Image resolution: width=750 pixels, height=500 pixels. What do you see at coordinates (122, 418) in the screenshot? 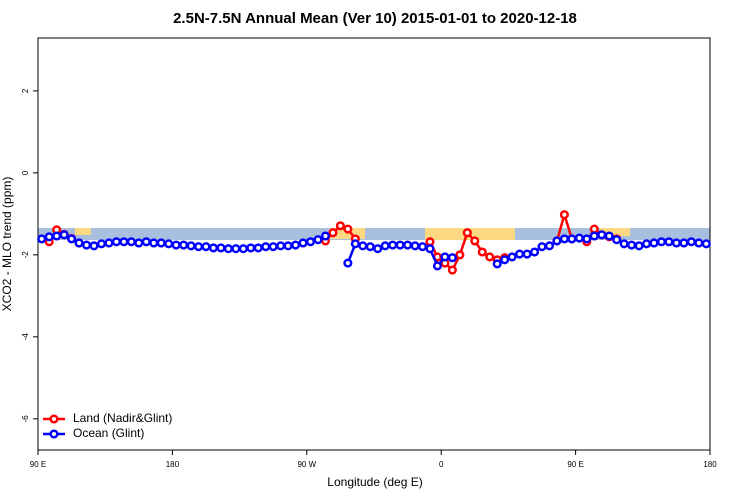
I see `legend-label: Land (Nadir&Glint)` at bounding box center [122, 418].